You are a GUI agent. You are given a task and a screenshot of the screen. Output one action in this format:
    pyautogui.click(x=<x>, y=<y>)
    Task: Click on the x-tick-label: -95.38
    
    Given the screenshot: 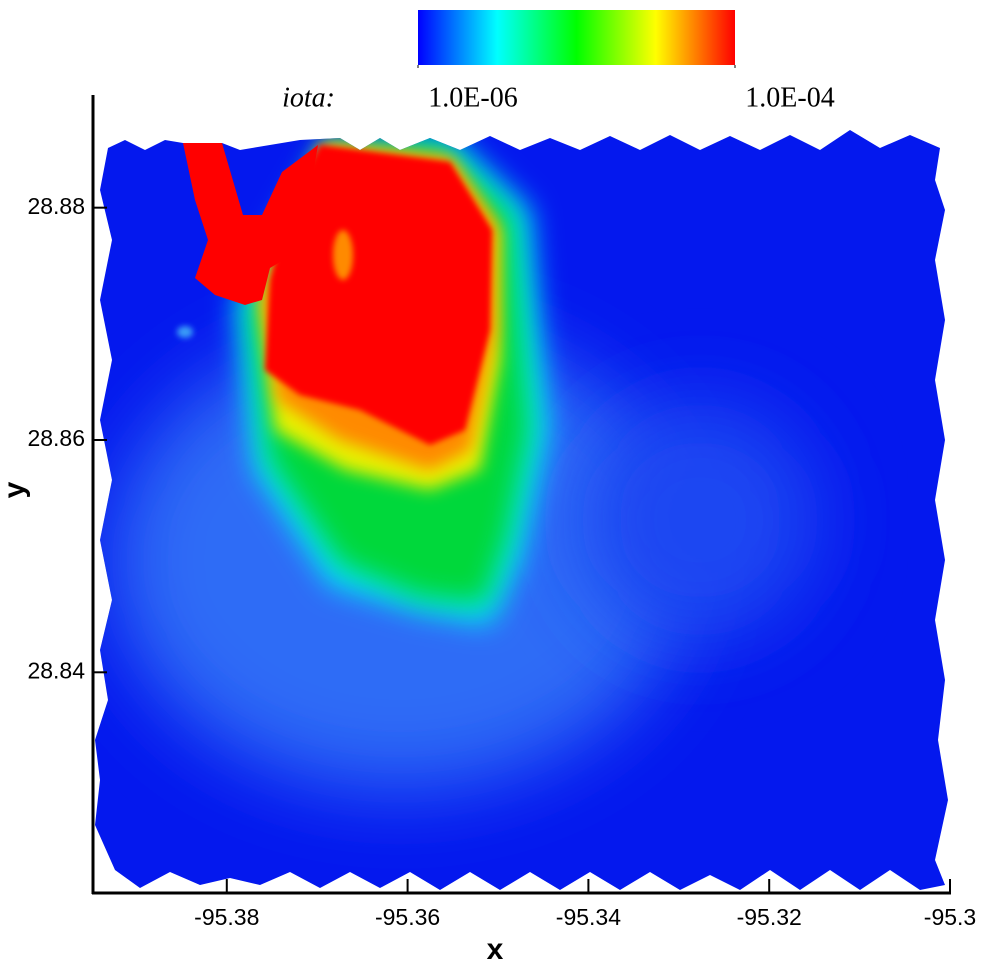 What is the action you would take?
    pyautogui.click(x=226, y=917)
    